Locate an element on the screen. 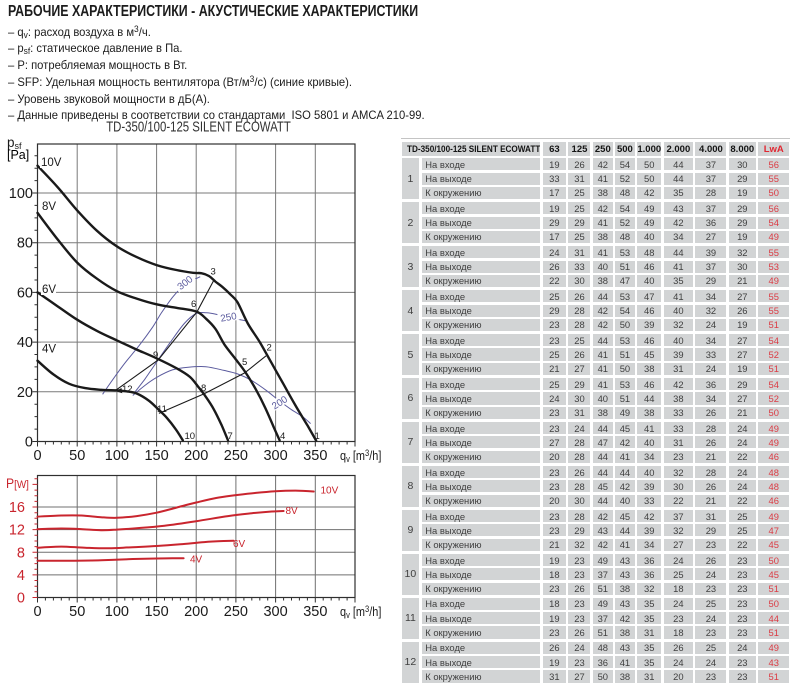 This screenshot has height=700, width=796. svg-text: 11 is located at coordinates (162, 409).